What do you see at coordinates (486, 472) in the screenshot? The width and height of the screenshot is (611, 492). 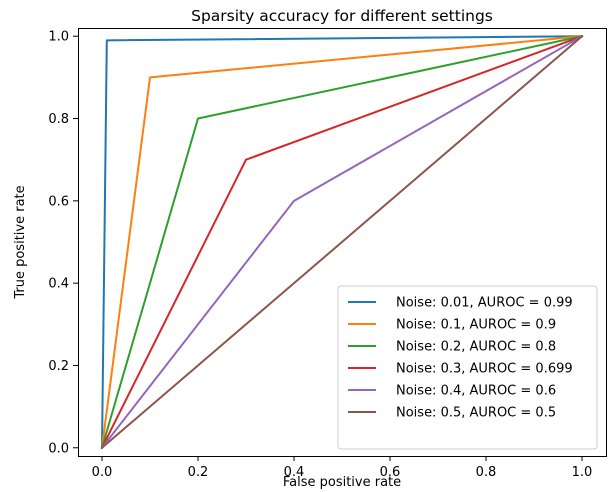 I see `x-tick-label: 0.8` at bounding box center [486, 472].